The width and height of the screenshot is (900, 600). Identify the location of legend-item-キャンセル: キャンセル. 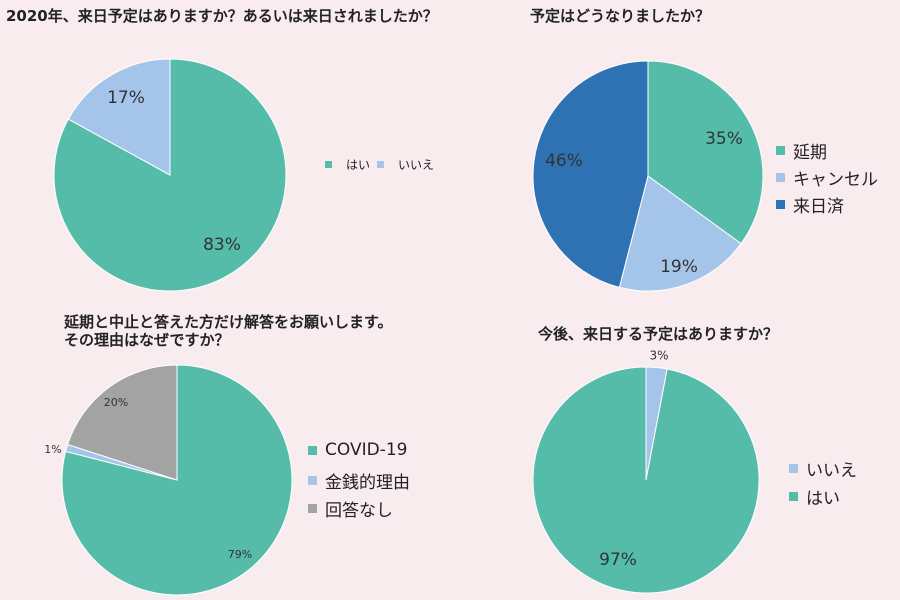
(827, 177).